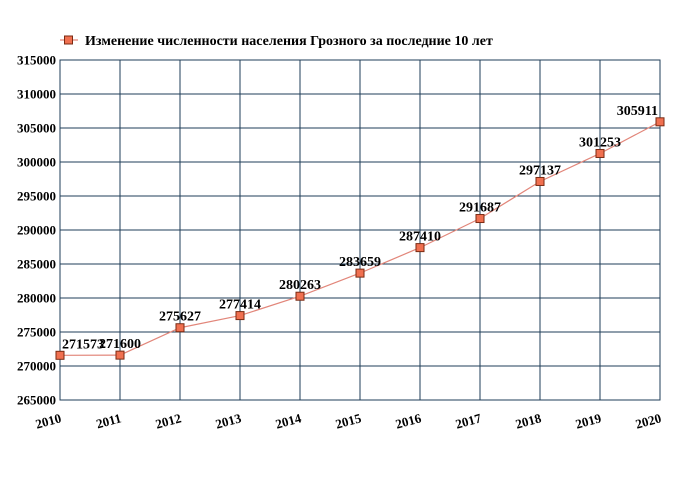  I want to click on data-label: 297137, so click(540, 170).